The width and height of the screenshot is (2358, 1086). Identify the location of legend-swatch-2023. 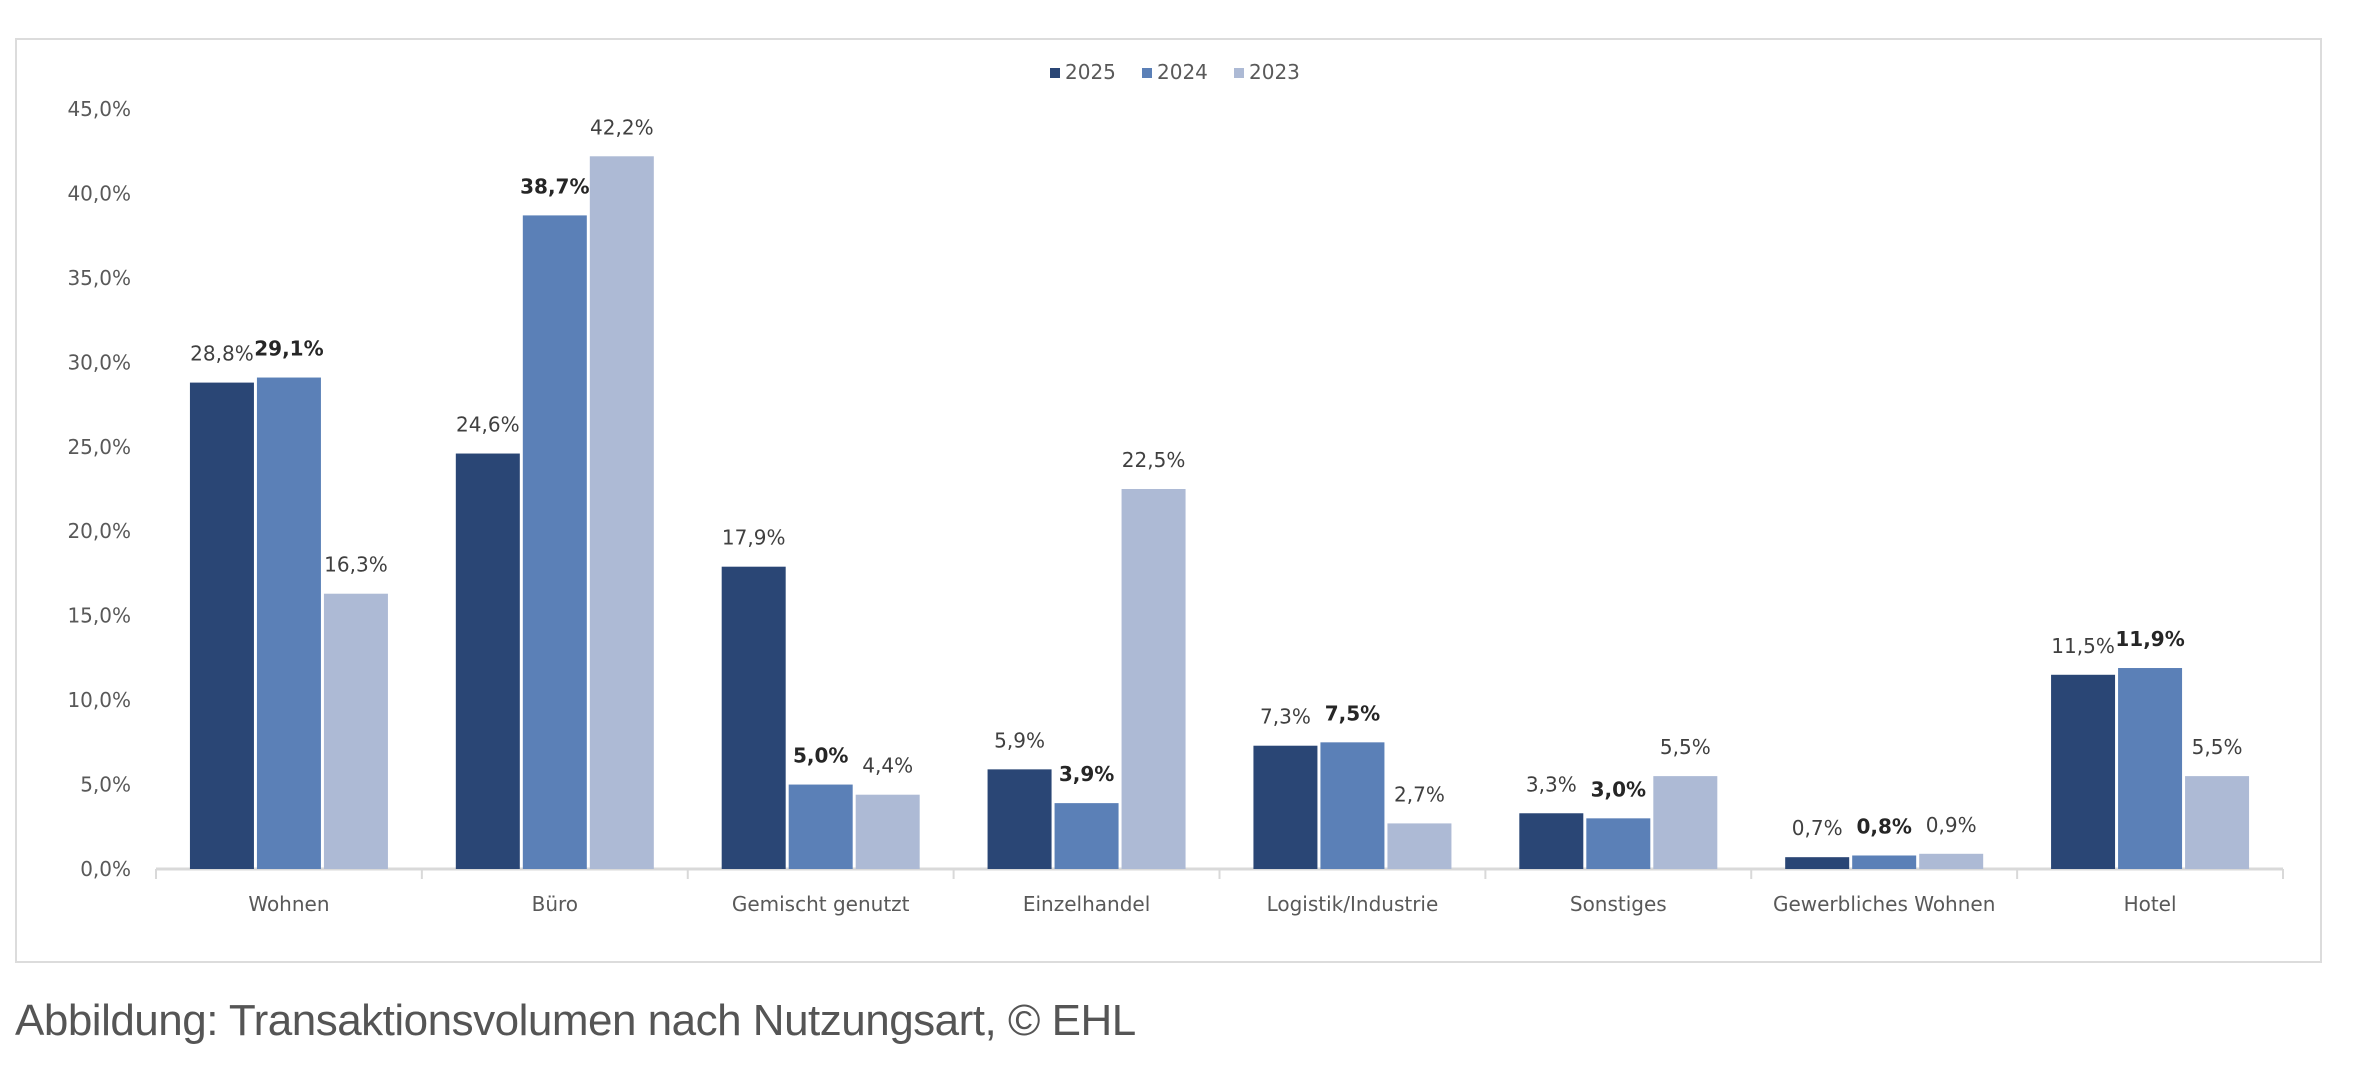
(1239, 73).